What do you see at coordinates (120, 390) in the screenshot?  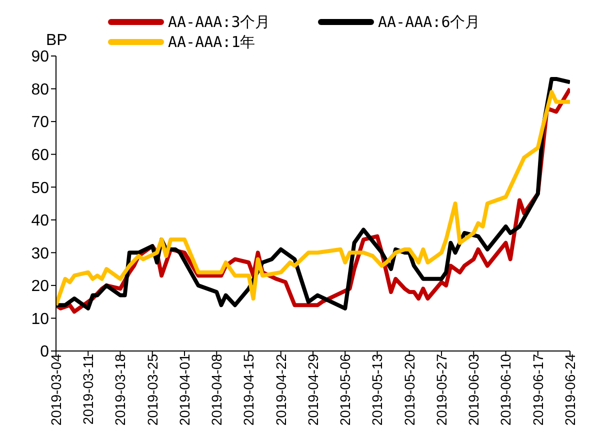 I see `x-tick-label: 2019-03-18` at bounding box center [120, 390].